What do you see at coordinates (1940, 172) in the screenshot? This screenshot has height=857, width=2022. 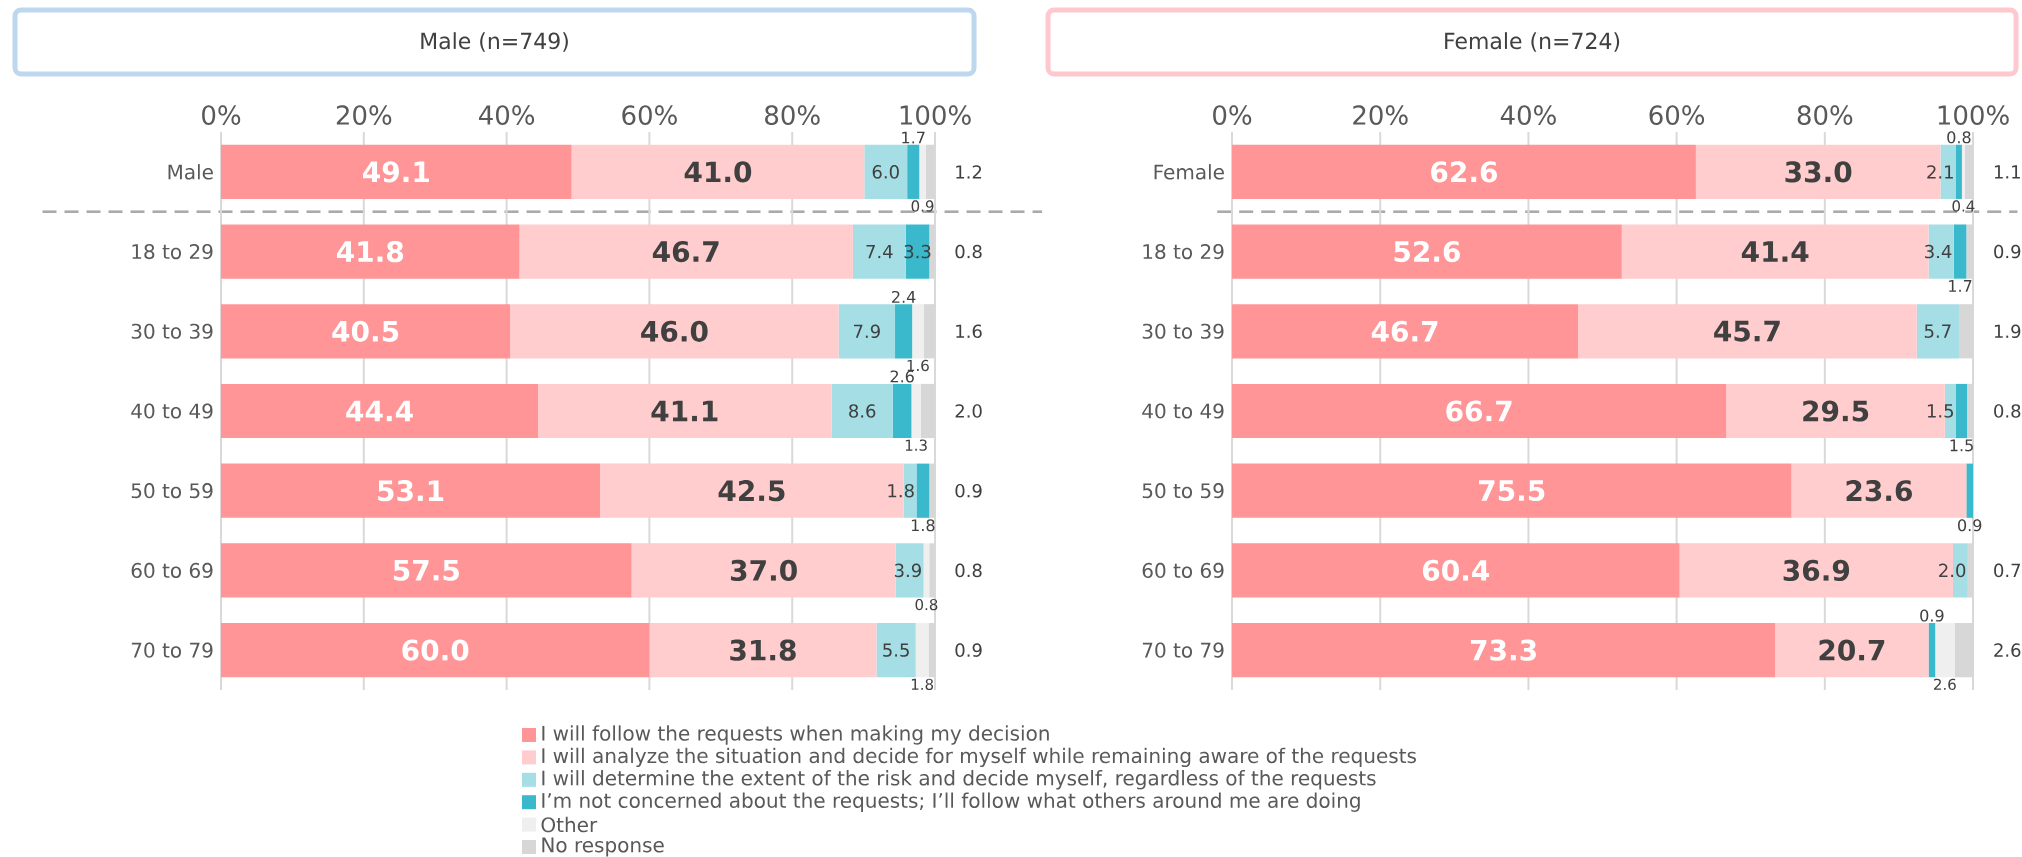 I see `data-label: 2.1` at bounding box center [1940, 172].